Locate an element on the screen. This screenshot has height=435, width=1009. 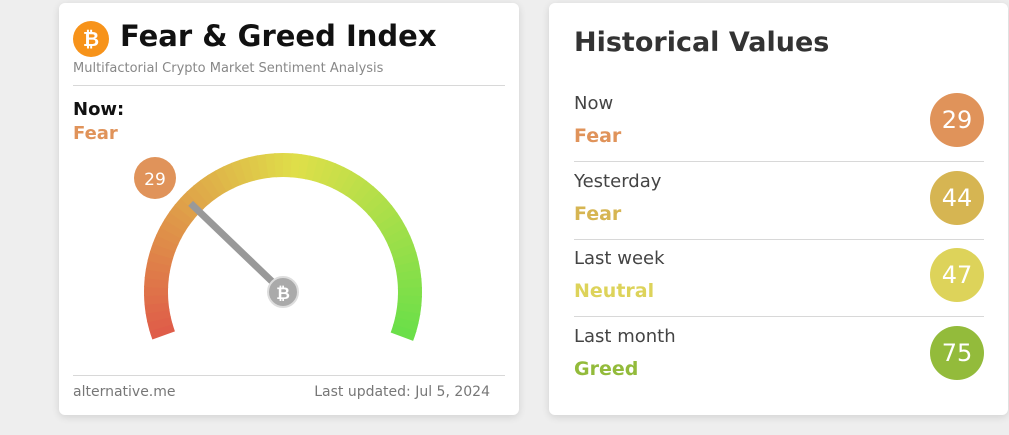
gauge: ₿ 29 is located at coordinates (278, 247).